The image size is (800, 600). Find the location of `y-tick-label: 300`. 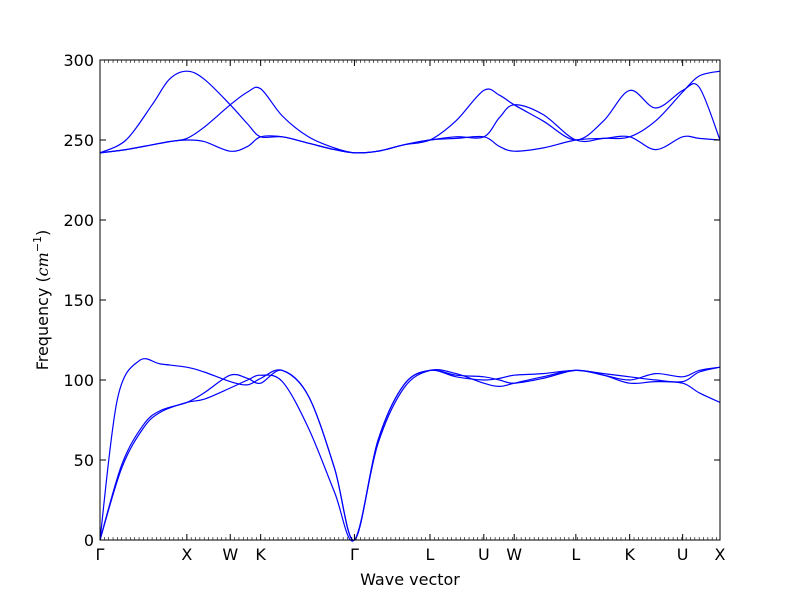

y-tick-label: 300 is located at coordinates (78, 60).